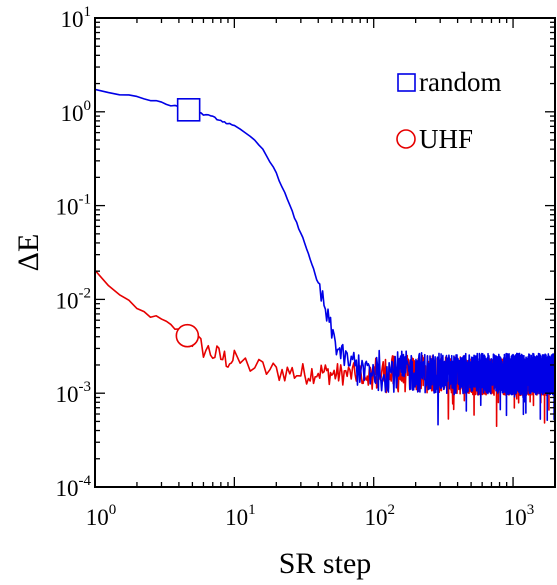  I want to click on y-tick-label: 10⁻¹, so click(74, 206).